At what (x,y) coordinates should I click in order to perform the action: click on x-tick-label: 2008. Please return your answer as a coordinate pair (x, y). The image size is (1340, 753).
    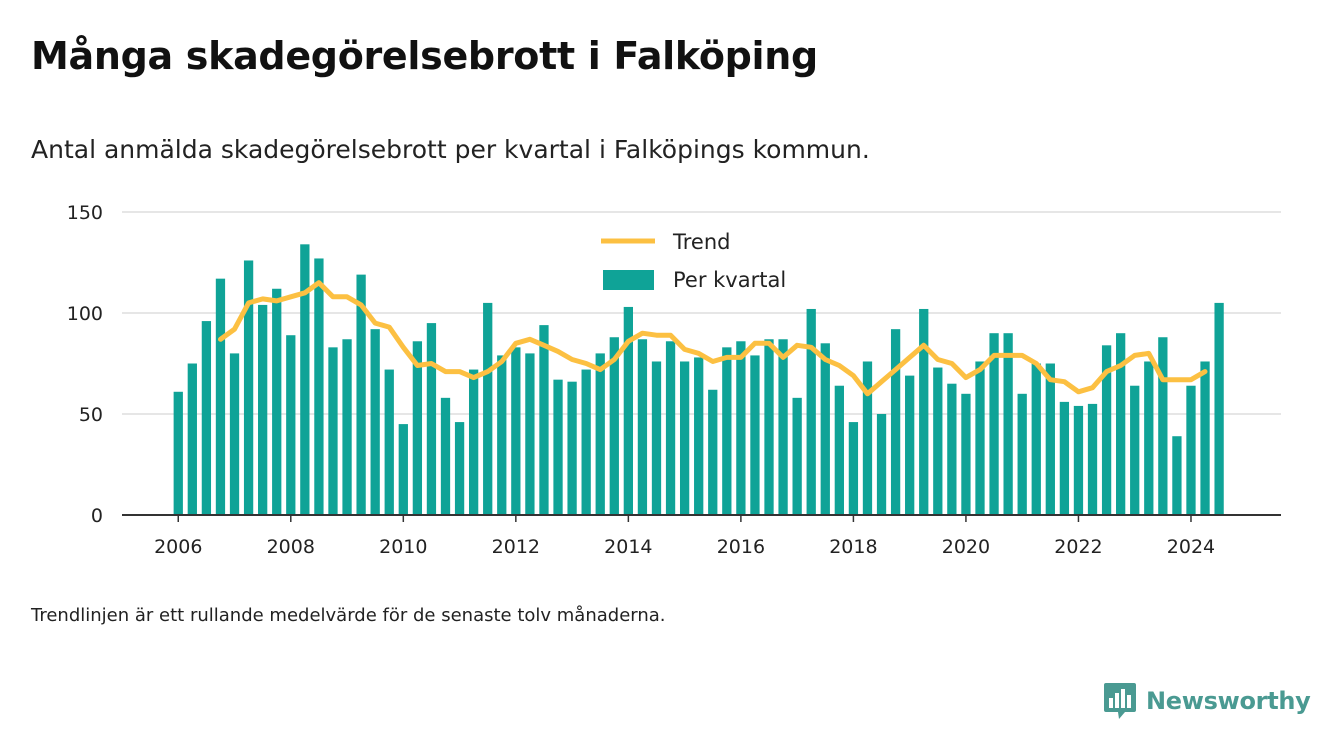
    Looking at the image, I should click on (291, 547).